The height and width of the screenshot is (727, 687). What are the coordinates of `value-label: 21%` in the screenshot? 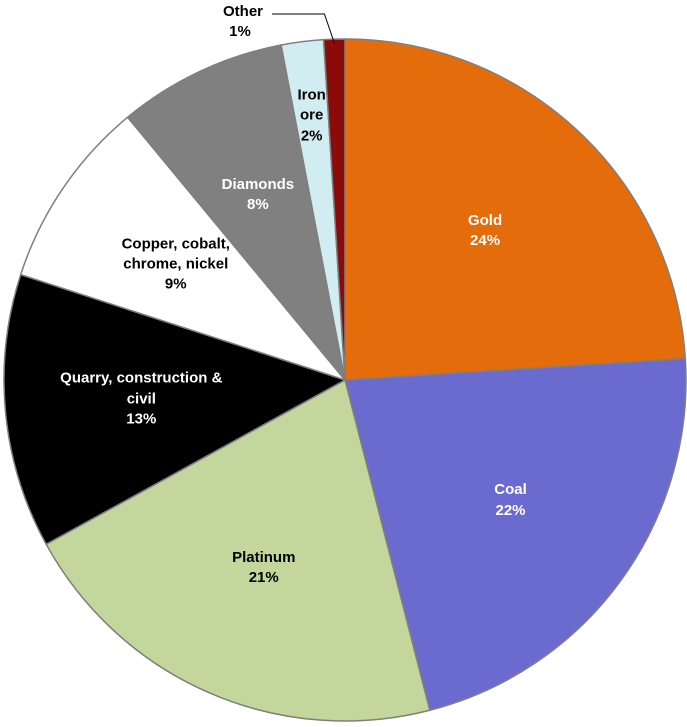 It's located at (263, 577).